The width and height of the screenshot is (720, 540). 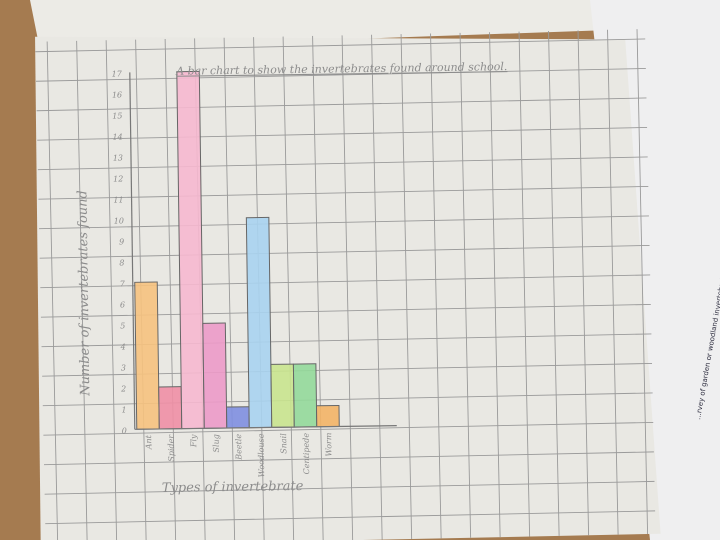 I want to click on x-tick-label: Spider, so click(x=171, y=448).